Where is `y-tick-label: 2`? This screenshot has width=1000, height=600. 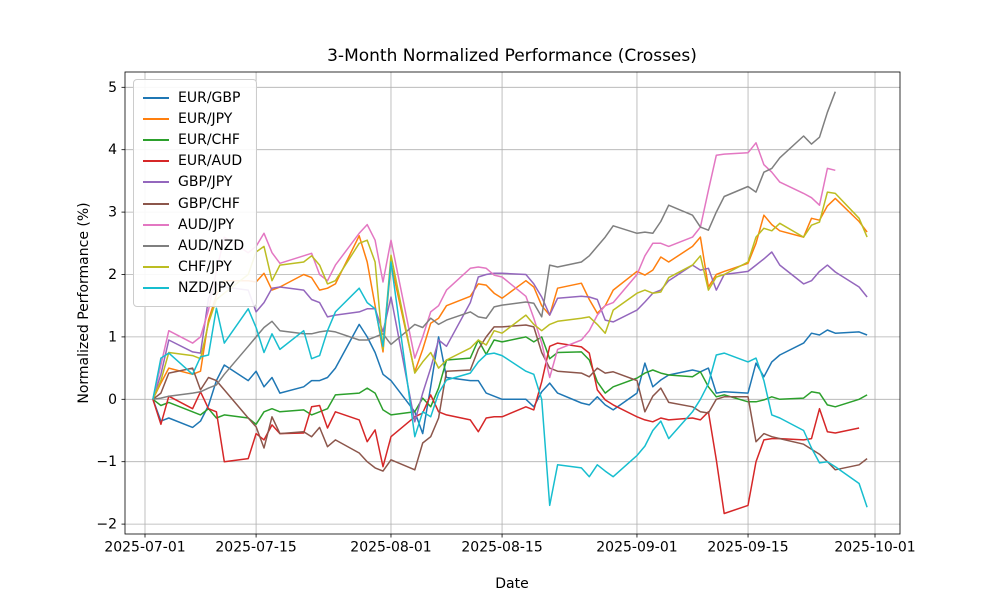 y-tick-label: 2 is located at coordinates (112, 275).